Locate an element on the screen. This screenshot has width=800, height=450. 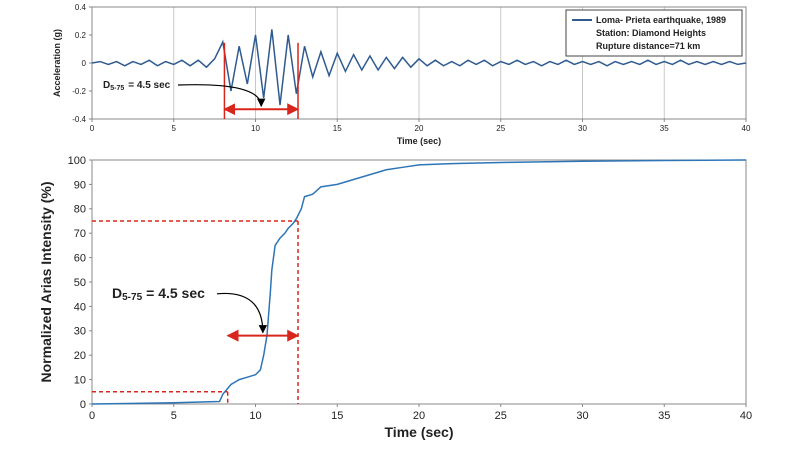
y-tick-label: 30 is located at coordinates (80, 332).